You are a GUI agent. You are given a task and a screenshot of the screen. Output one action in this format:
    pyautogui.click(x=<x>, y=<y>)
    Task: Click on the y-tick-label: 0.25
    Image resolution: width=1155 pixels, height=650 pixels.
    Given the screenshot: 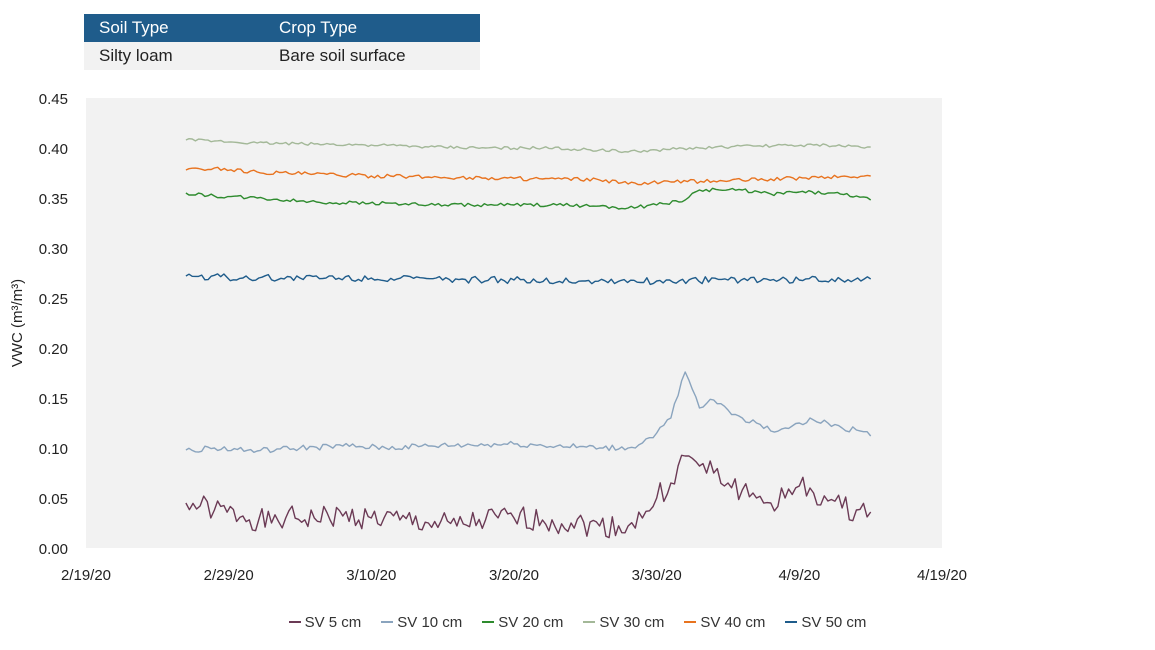 What is the action you would take?
    pyautogui.click(x=53, y=299)
    